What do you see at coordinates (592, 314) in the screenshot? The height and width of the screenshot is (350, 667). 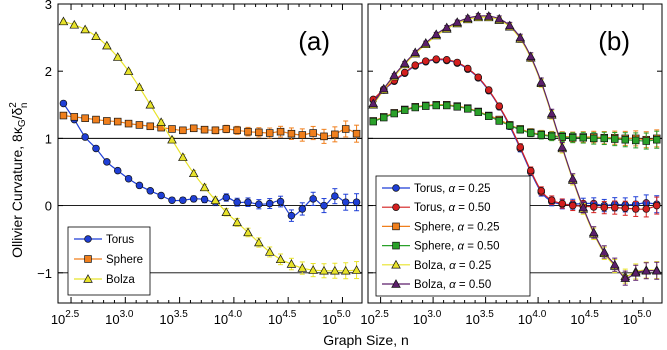 I see `x-tick-exponent: 4.5` at bounding box center [592, 314].